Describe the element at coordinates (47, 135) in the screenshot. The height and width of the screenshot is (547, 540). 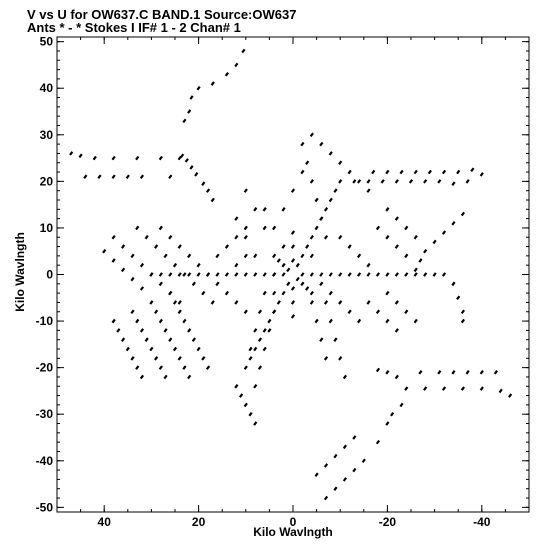
I see `y-tick-label: 30` at that location.